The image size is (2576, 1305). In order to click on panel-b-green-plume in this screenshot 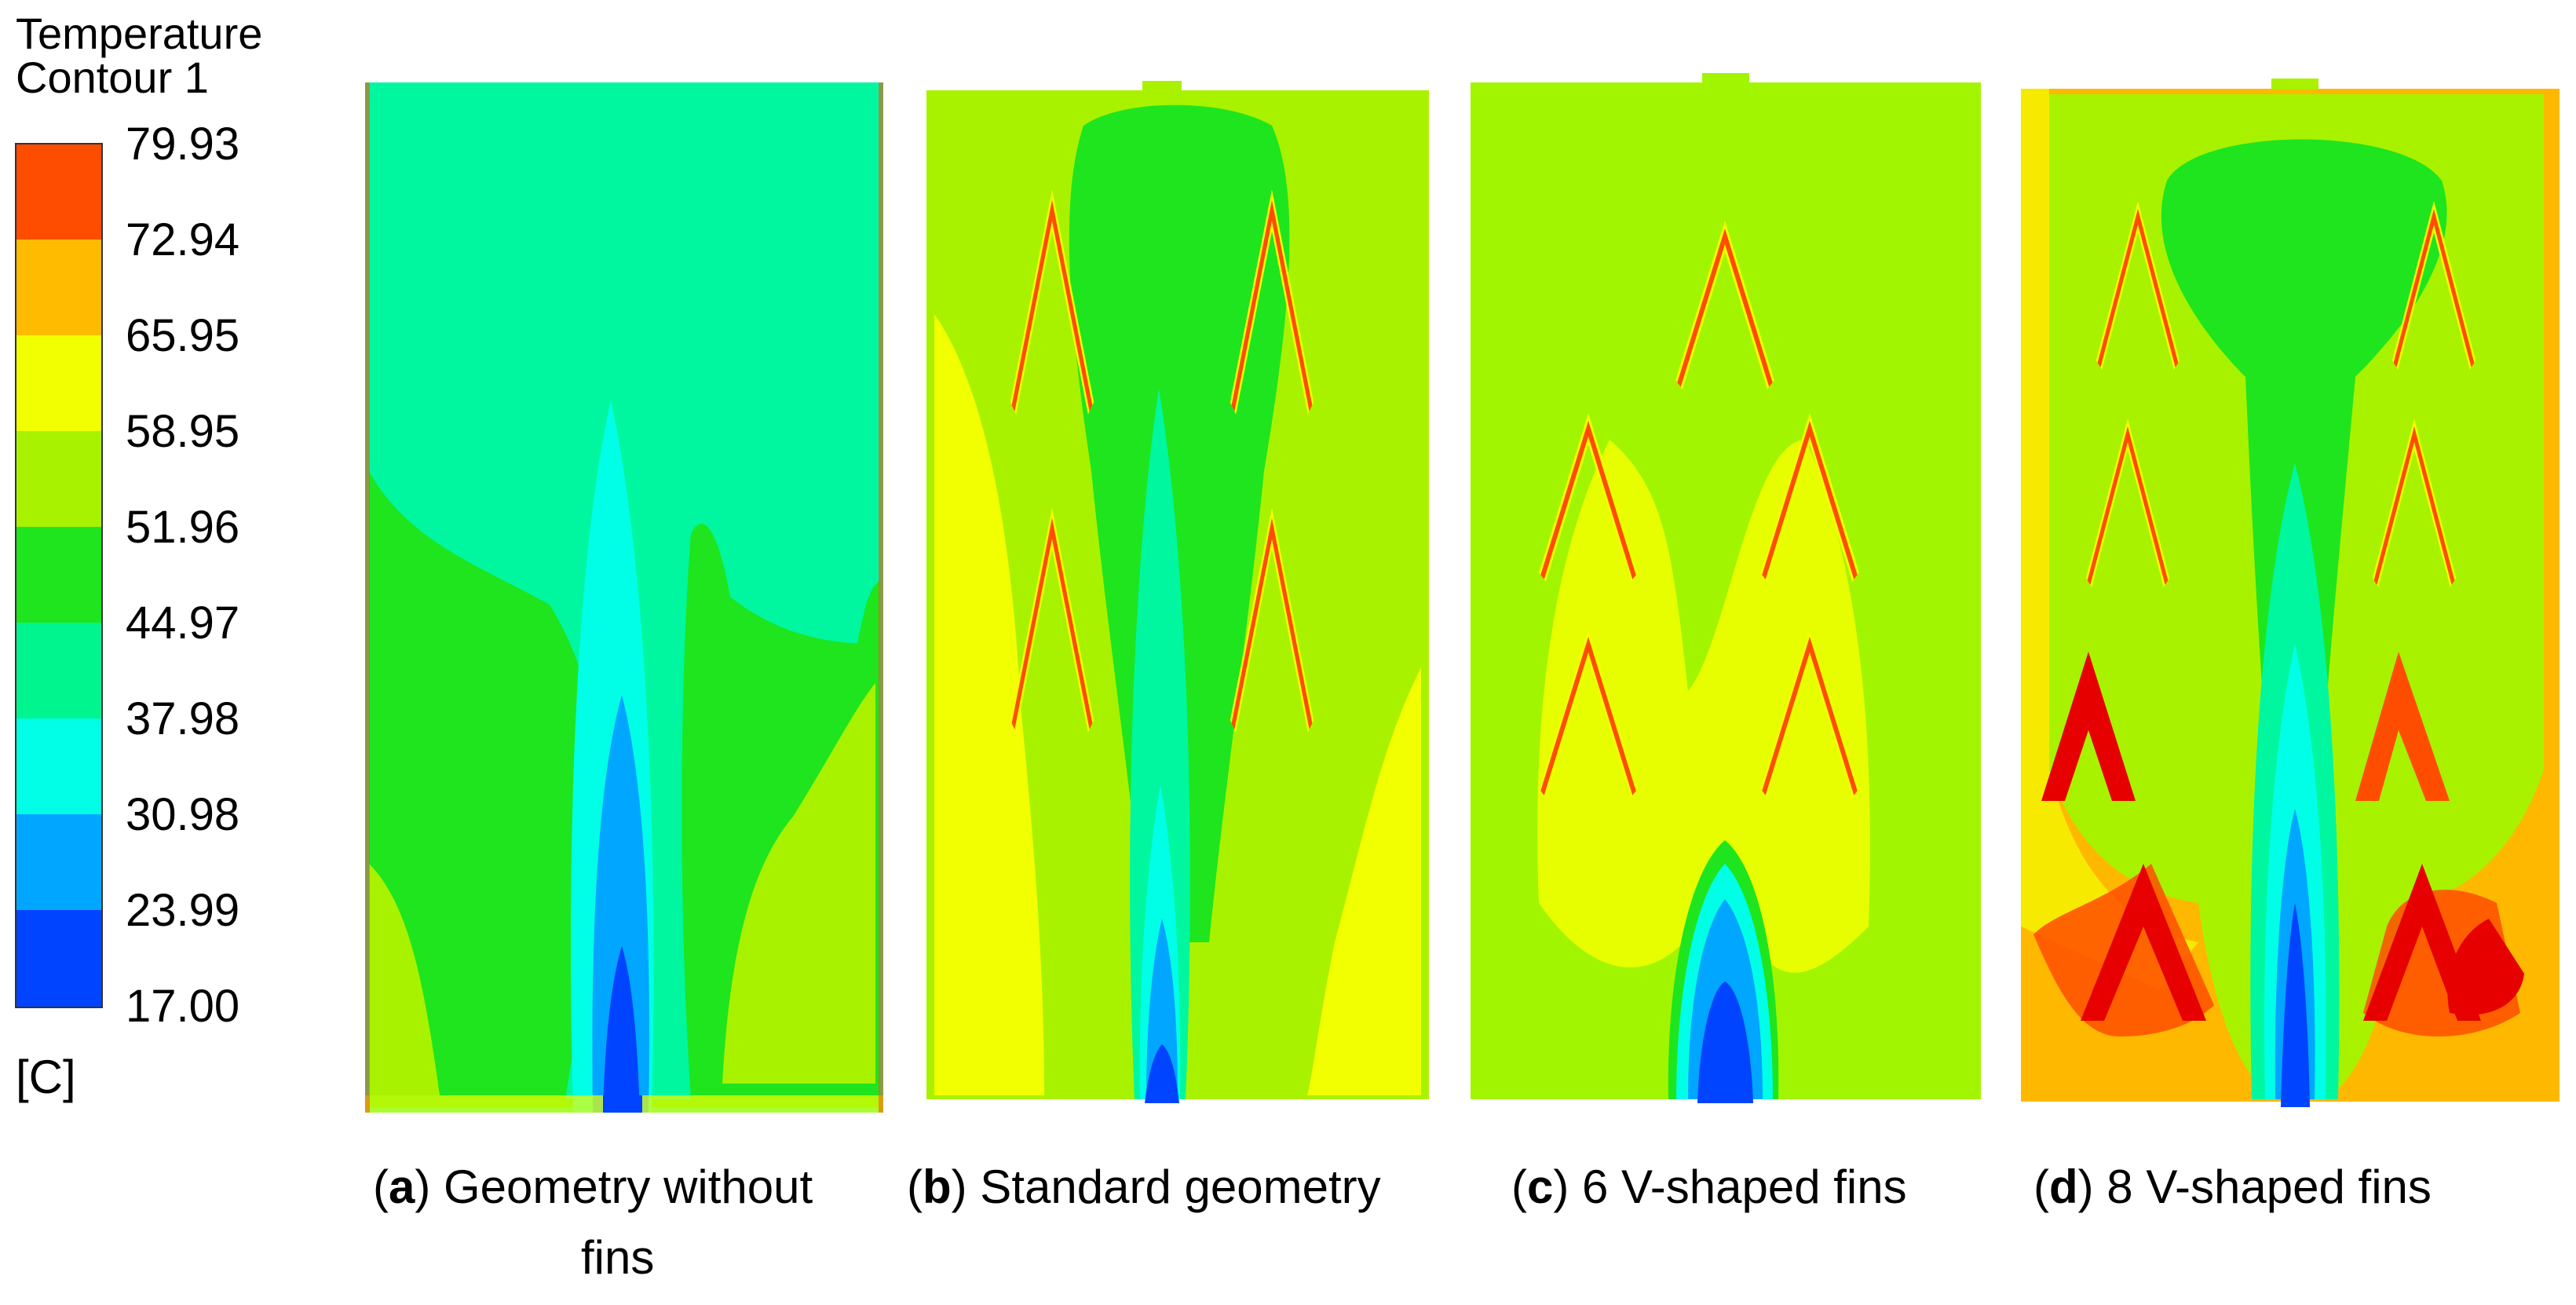, I will do `click(1179, 523)`.